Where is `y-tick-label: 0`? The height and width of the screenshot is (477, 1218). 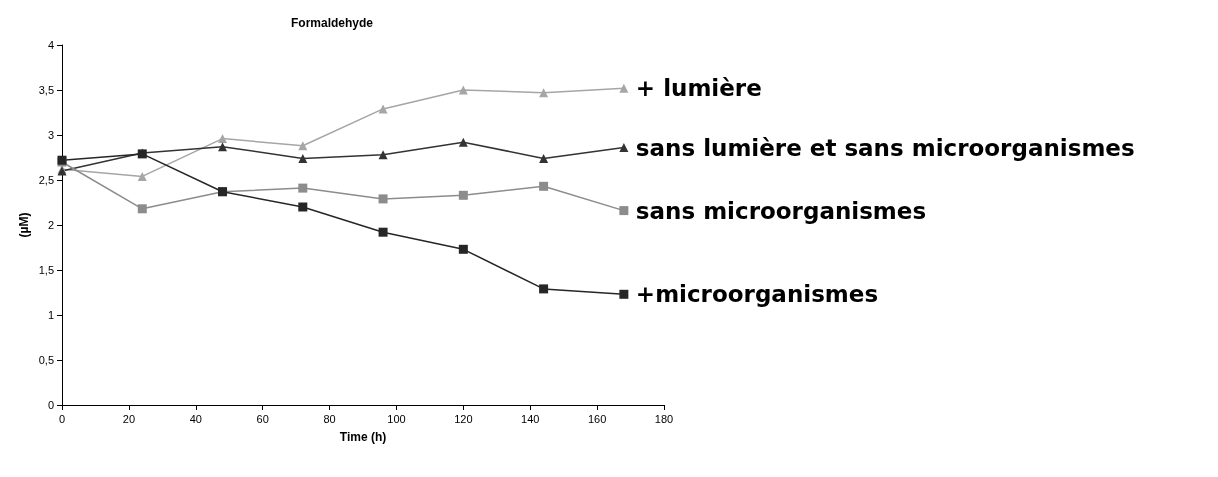 y-tick-label: 0 is located at coordinates (50, 405).